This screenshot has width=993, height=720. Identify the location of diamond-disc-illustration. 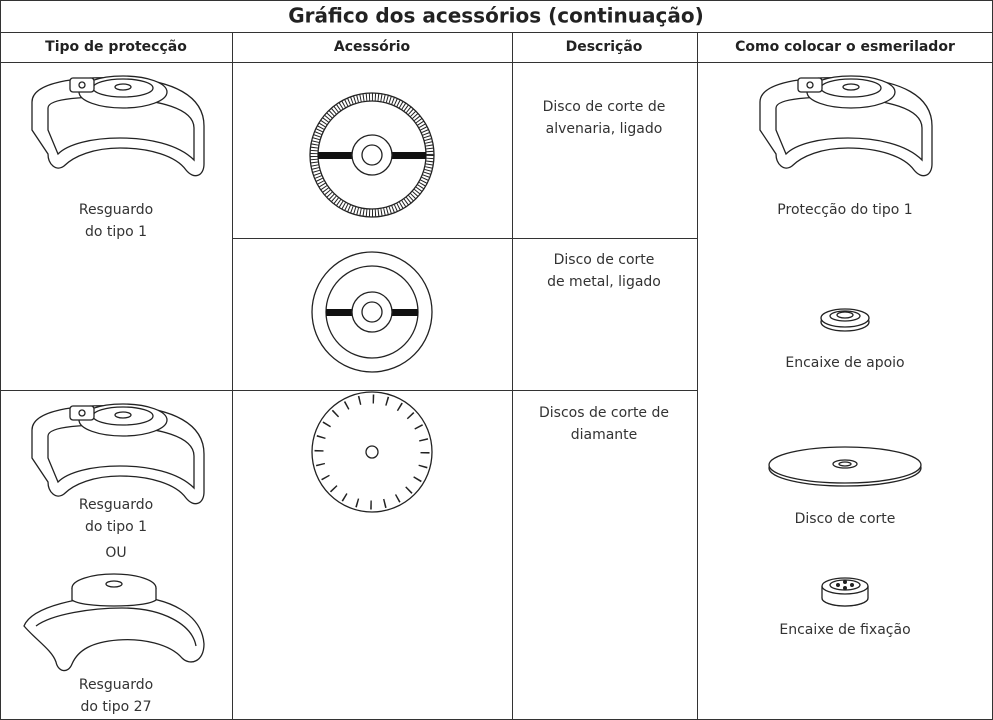
(372, 452).